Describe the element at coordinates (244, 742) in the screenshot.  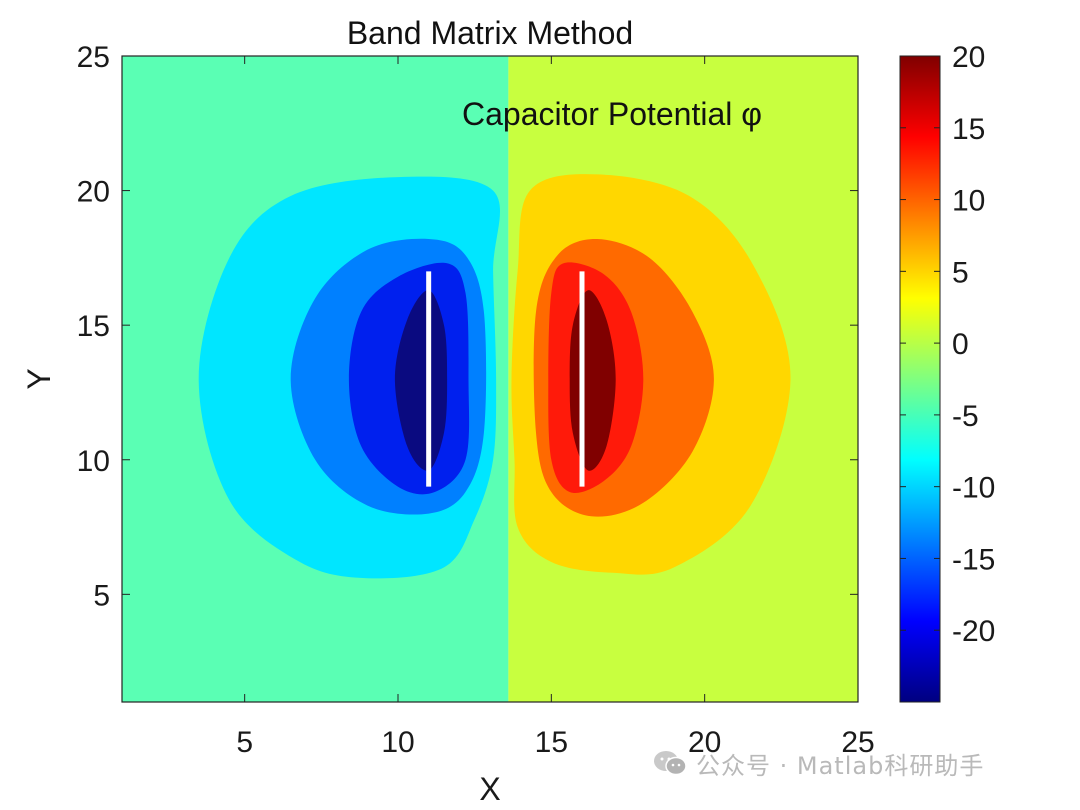
I see `x-tick-label: 5` at that location.